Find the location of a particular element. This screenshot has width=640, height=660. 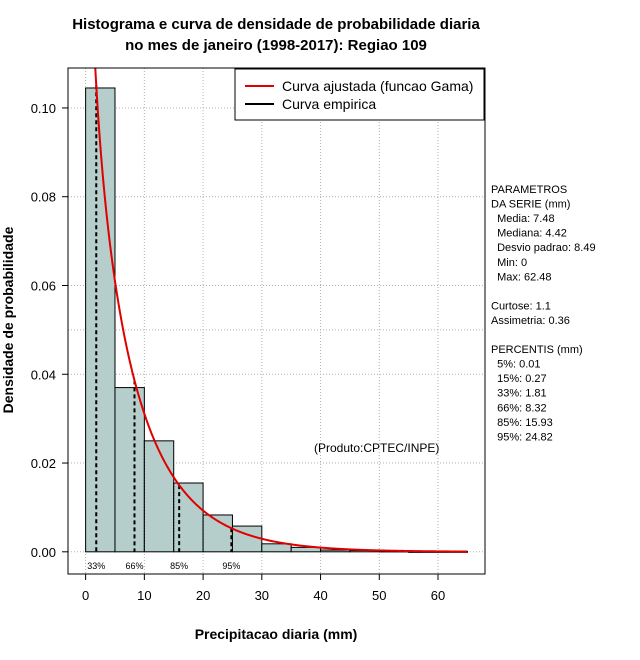

legend-box is located at coordinates (359, 94).